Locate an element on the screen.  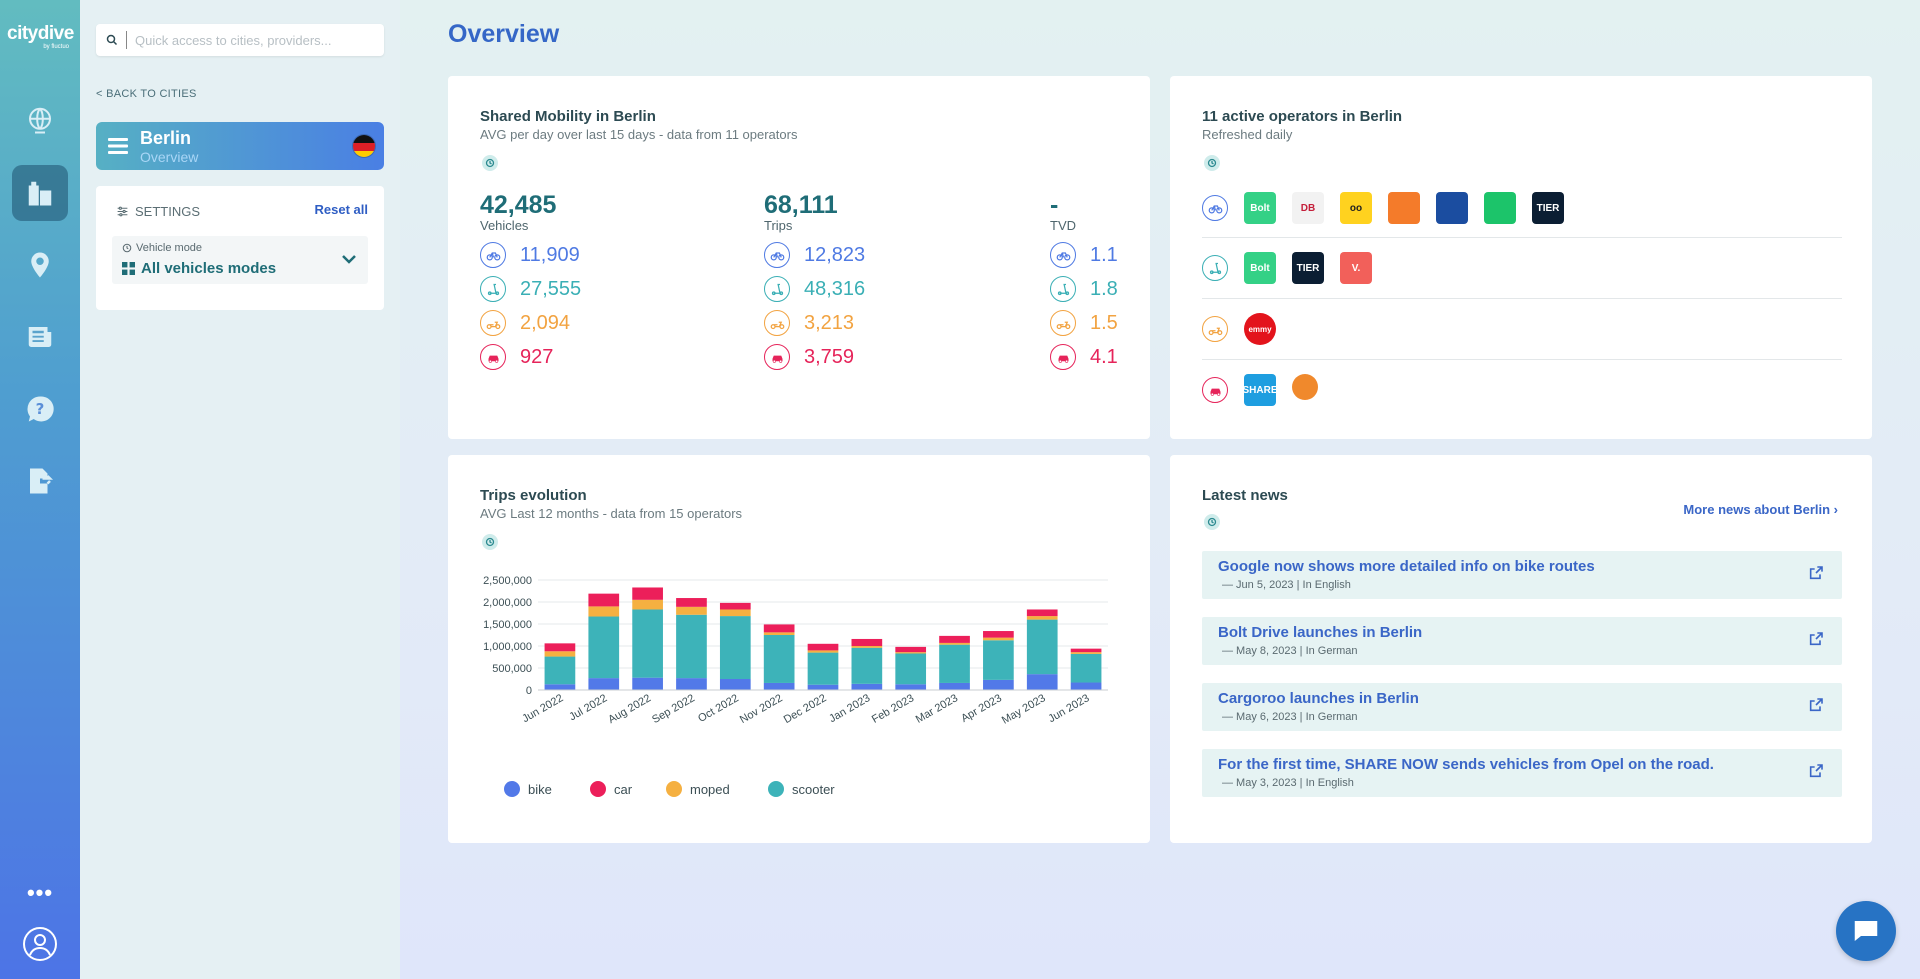
back-to-cities-link: < BACK TO CITIES is located at coordinates (146, 94).